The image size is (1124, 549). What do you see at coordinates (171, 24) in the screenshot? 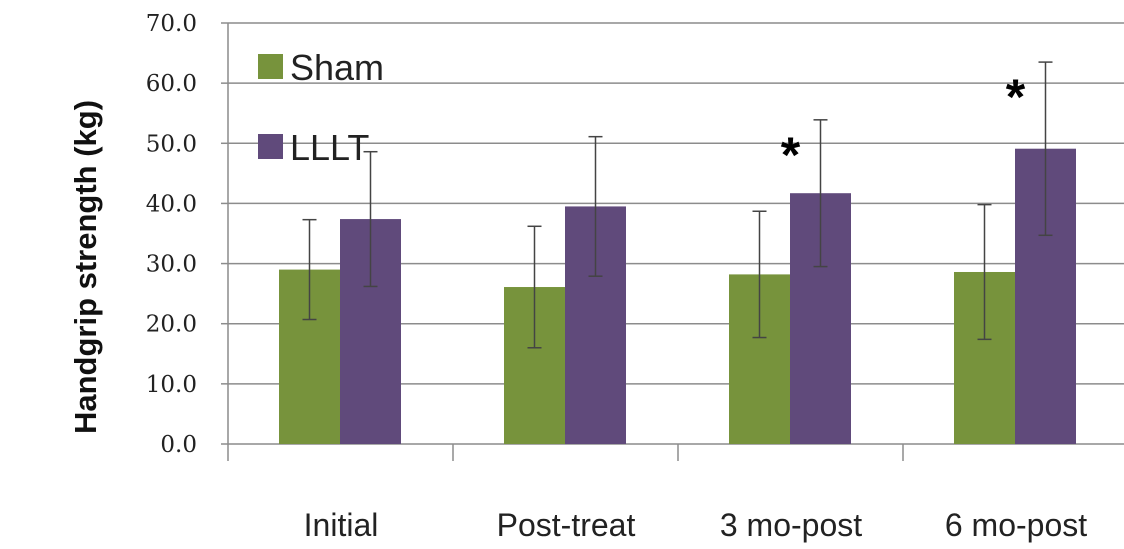
I see `y-tick-label: 70.0` at bounding box center [171, 24].